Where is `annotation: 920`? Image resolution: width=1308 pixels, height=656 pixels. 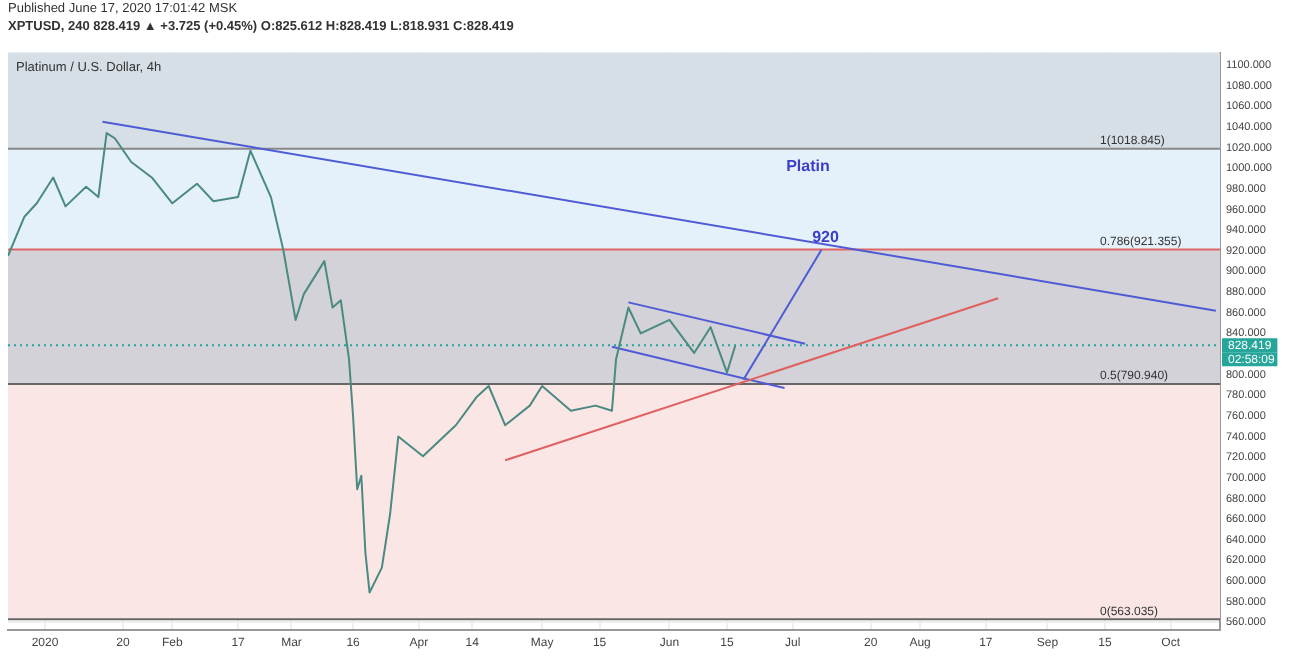
annotation: 920 is located at coordinates (826, 237).